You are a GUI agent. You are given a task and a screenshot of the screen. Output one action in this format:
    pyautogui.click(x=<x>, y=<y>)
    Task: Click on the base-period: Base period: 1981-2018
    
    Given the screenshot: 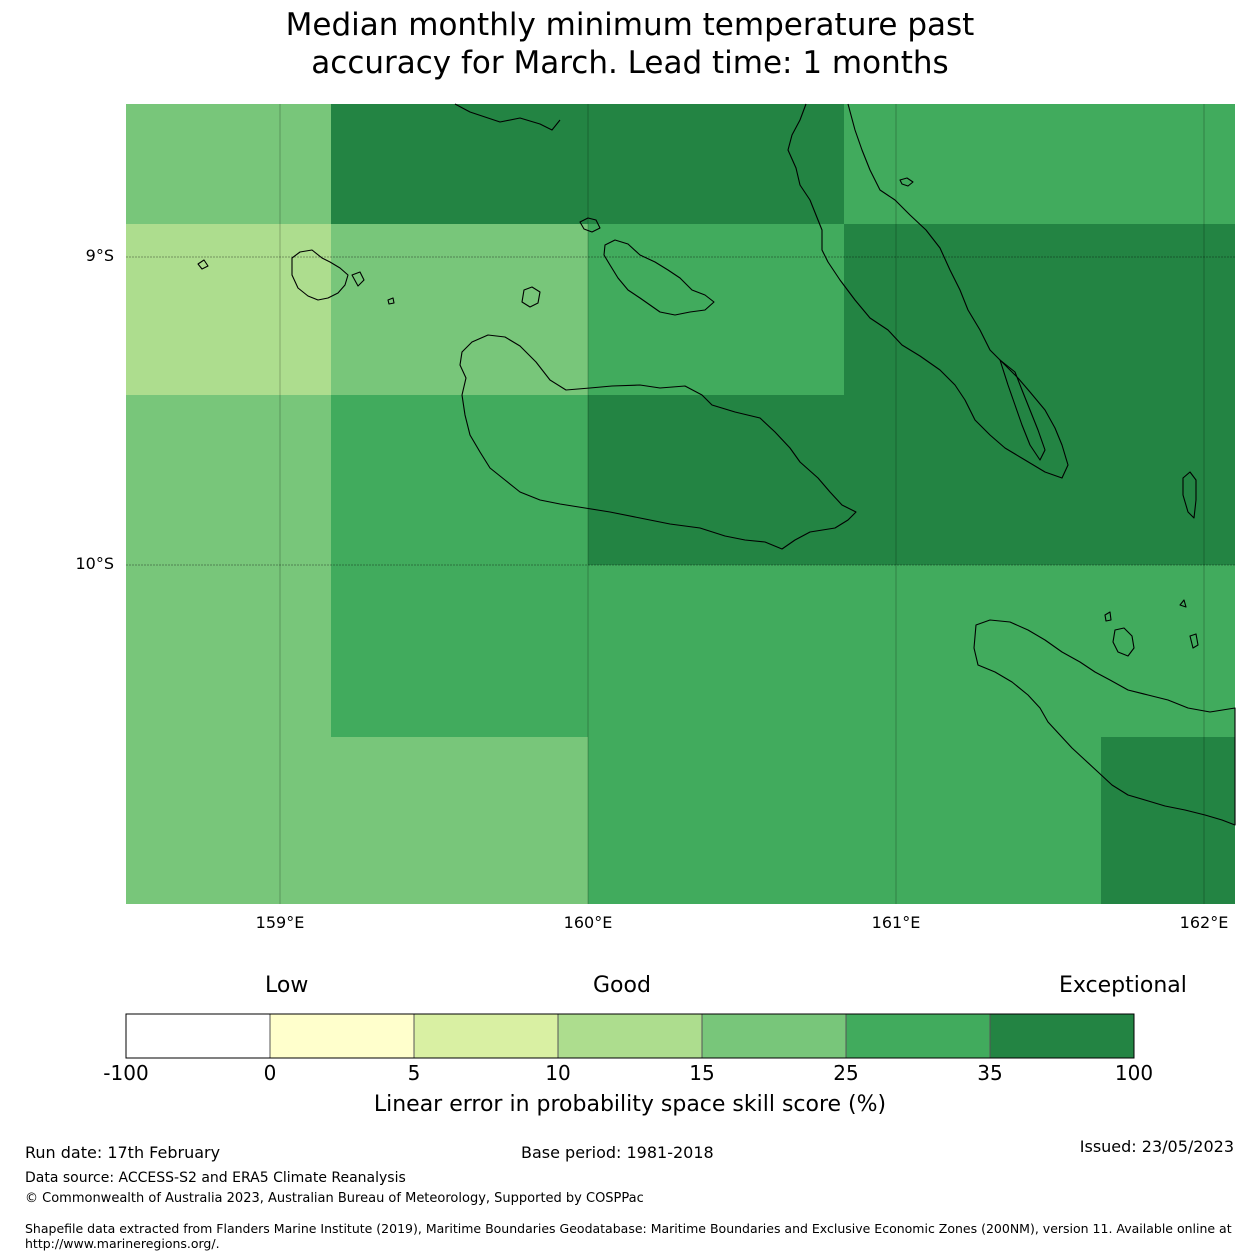 What is the action you would take?
    pyautogui.click(x=617, y=1152)
    